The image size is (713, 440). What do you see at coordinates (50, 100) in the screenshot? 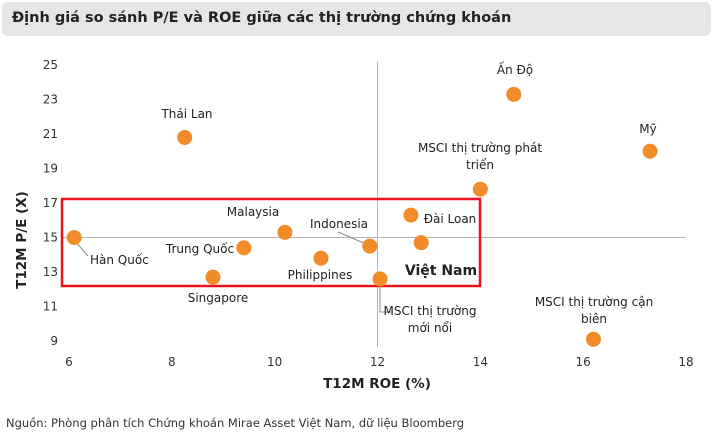
I see `y-tick-label: 23` at bounding box center [50, 100].